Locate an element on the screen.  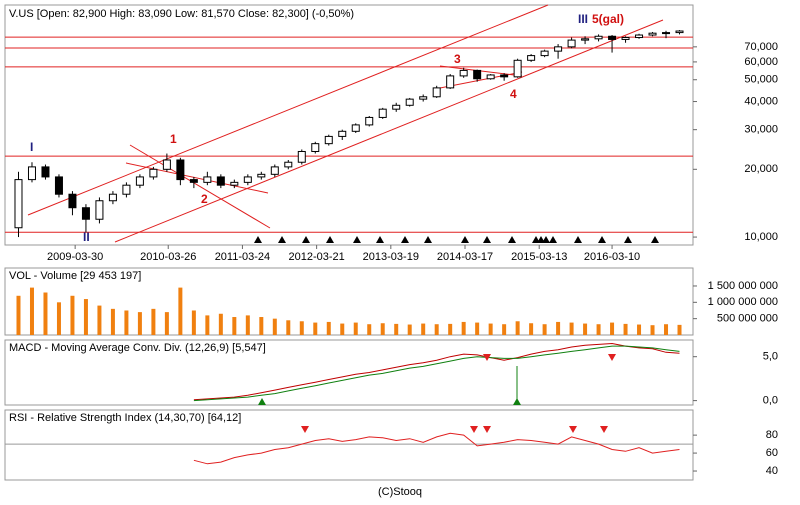
x-tick-label: 2014-03-17 is located at coordinates (465, 257).